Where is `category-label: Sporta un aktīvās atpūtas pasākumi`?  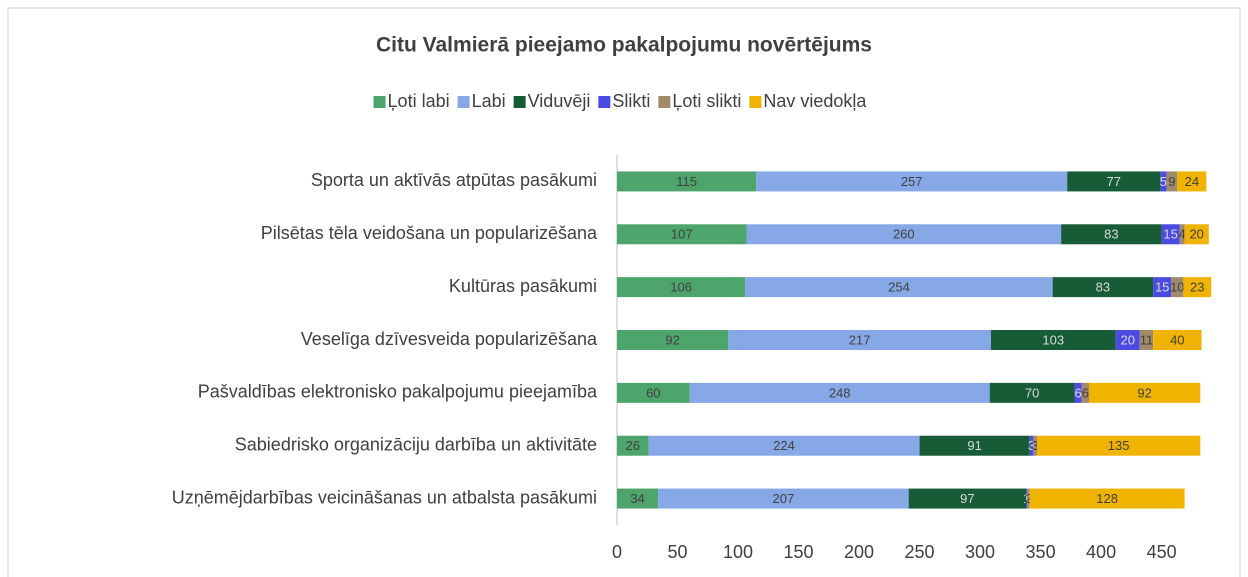
category-label: Sporta un aktīvās atpūtas pasākumi is located at coordinates (454, 180).